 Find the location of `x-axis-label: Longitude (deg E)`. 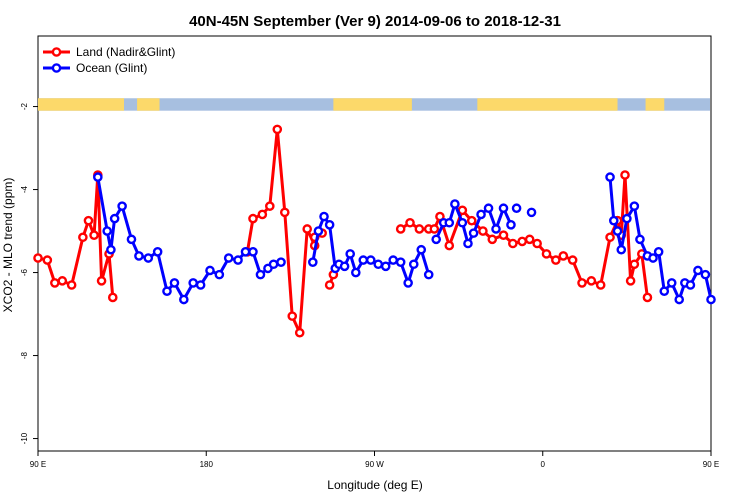

x-axis-label: Longitude (deg E) is located at coordinates (374, 485).